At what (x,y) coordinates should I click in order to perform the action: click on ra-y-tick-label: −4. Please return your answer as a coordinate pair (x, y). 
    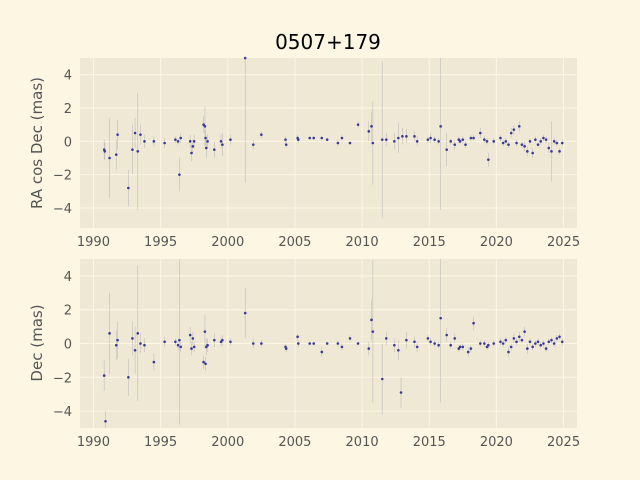
    Looking at the image, I should click on (62, 209).